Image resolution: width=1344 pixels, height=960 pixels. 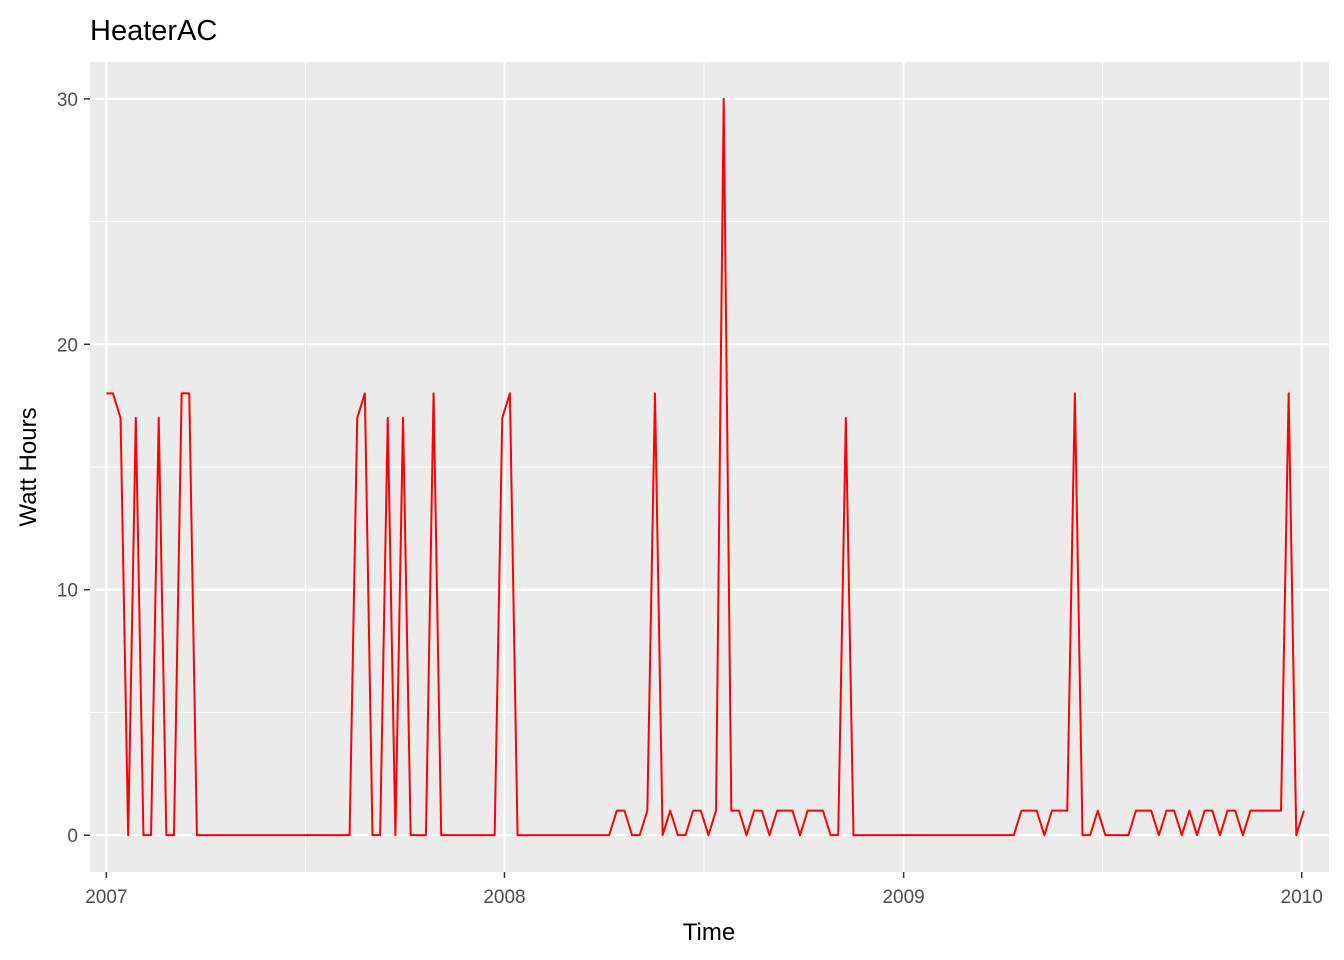 What do you see at coordinates (67, 100) in the screenshot?
I see `y-tick-label: 30` at bounding box center [67, 100].